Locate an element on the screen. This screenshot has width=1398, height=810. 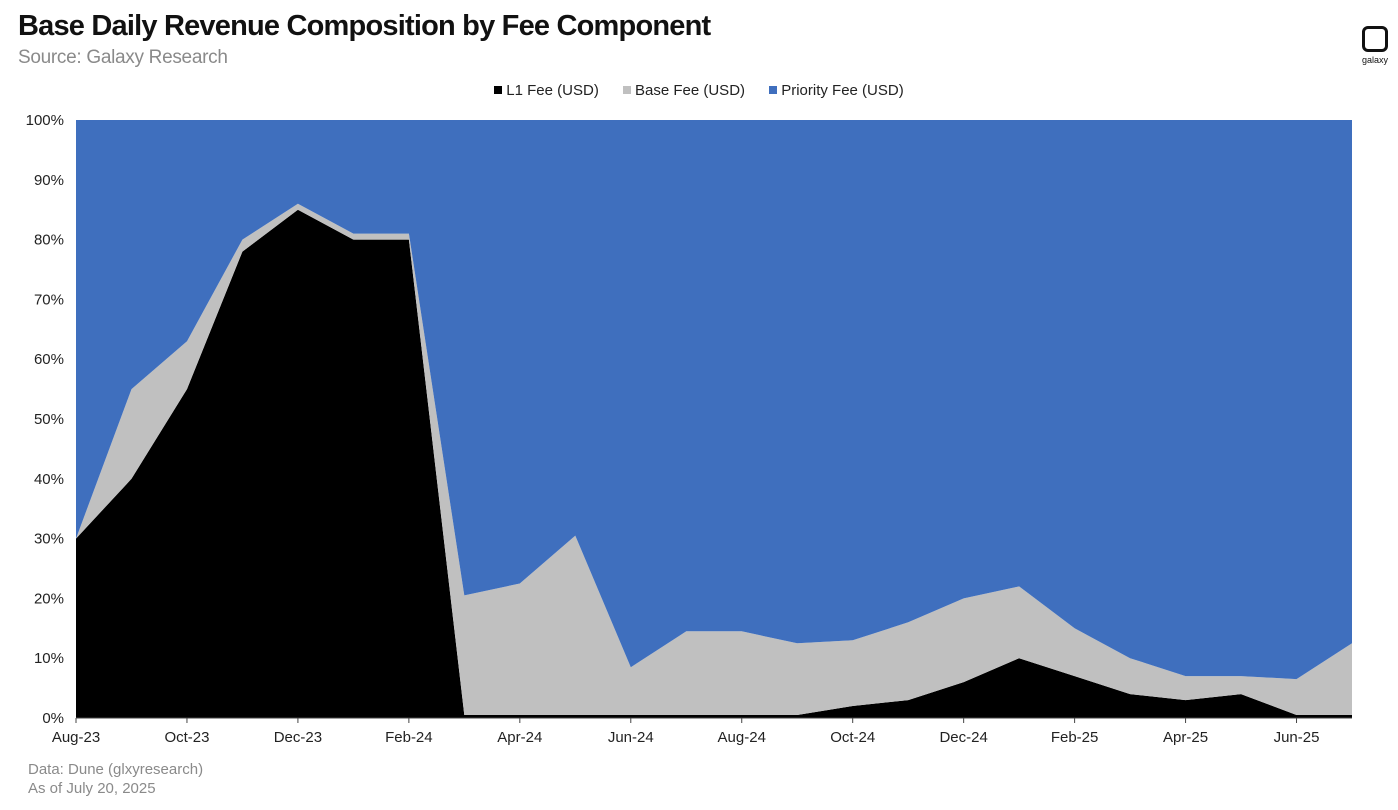
legend-item-base-fee: Base Fee (USD) is located at coordinates (684, 90).